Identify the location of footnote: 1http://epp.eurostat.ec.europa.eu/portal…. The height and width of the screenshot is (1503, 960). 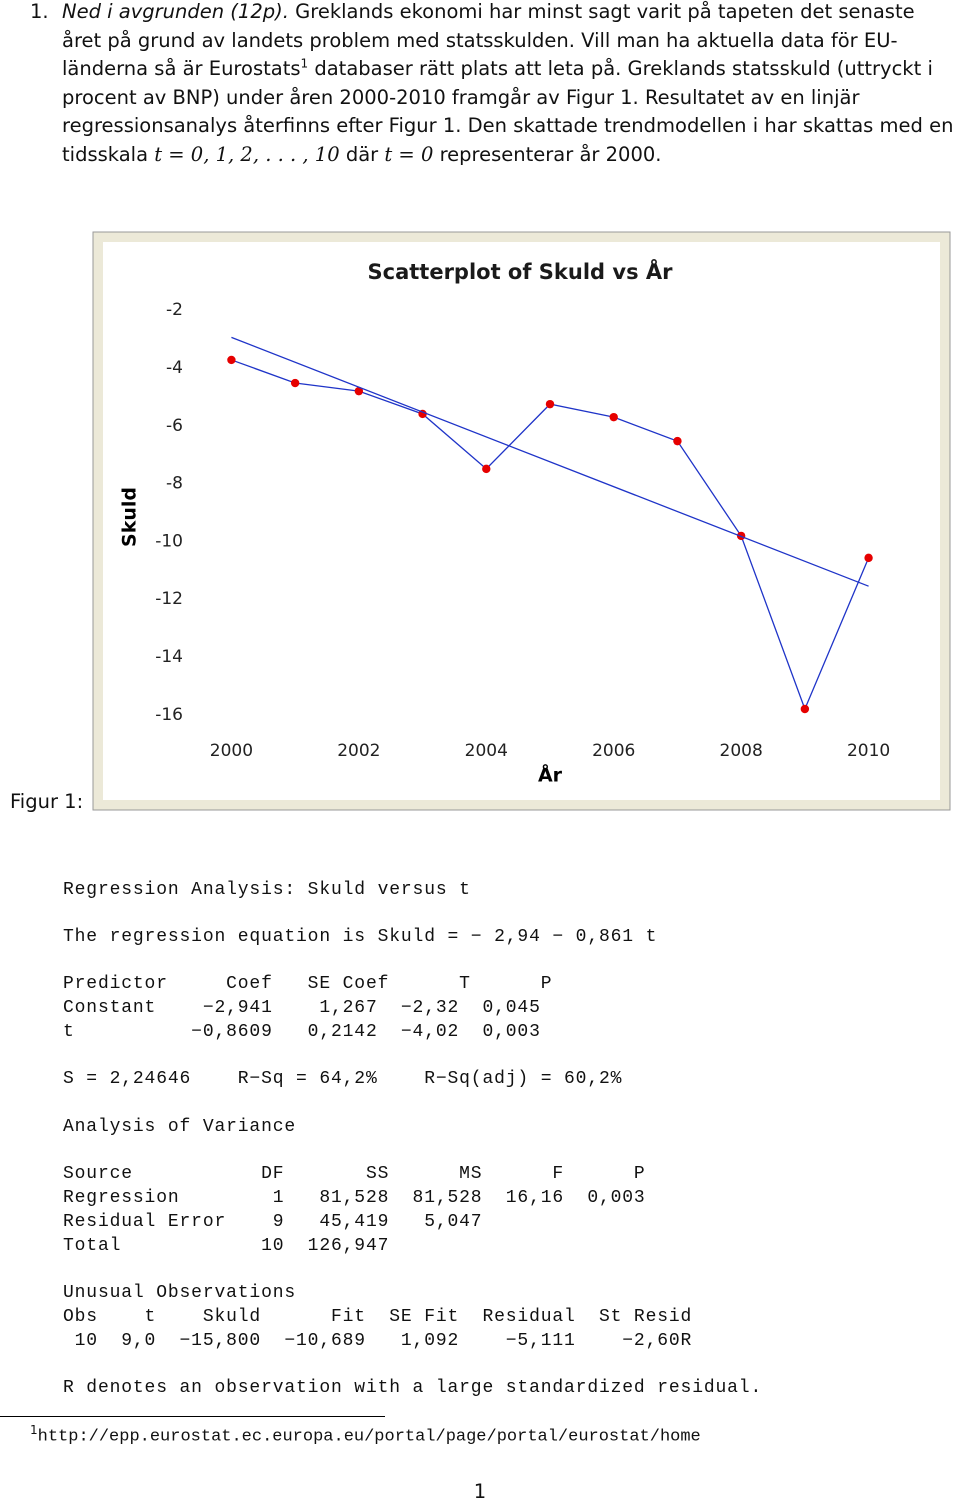
(365, 1435).